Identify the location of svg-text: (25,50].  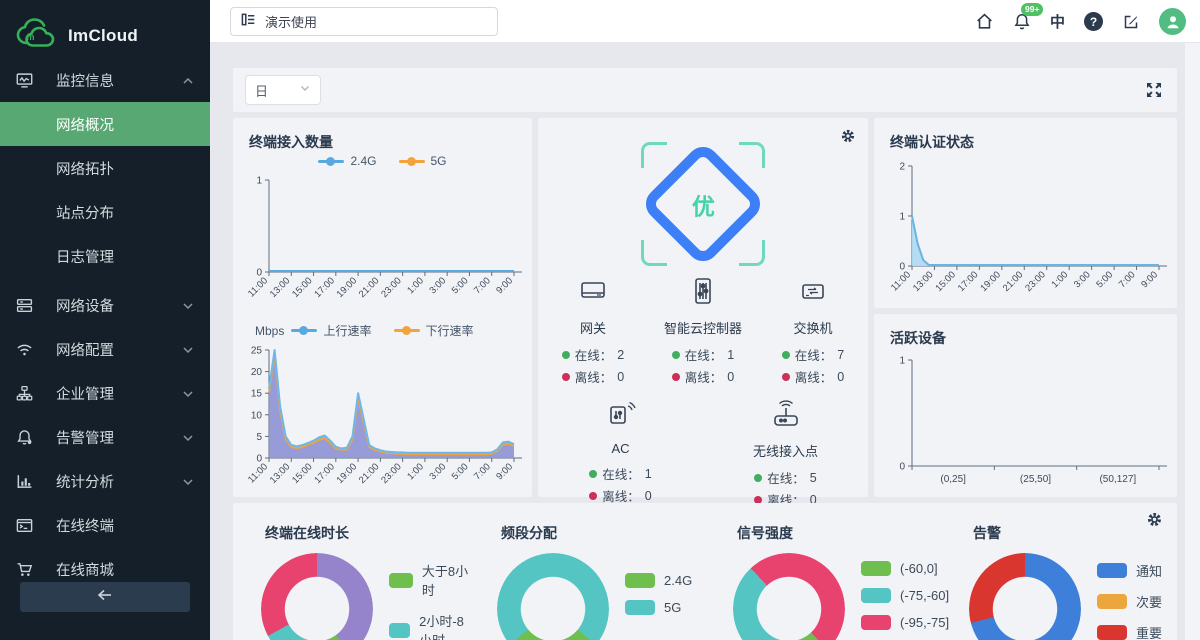
(1035, 479).